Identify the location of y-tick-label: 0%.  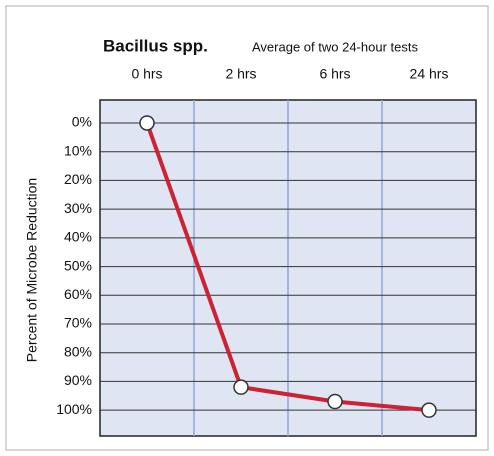
(82, 122).